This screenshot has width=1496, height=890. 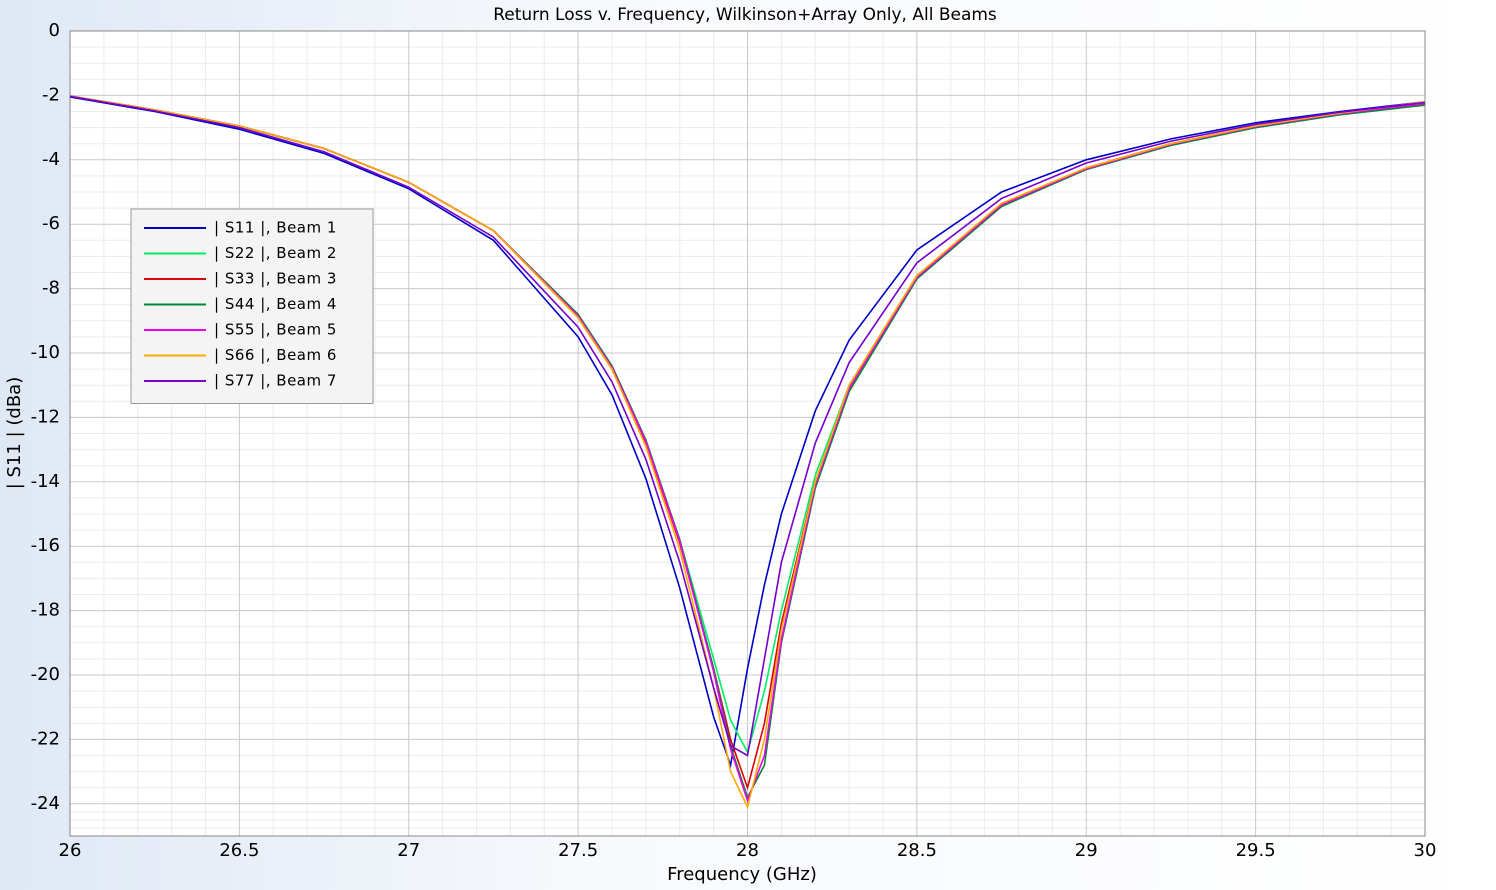 I want to click on y-tick-label: -16, so click(x=45, y=545).